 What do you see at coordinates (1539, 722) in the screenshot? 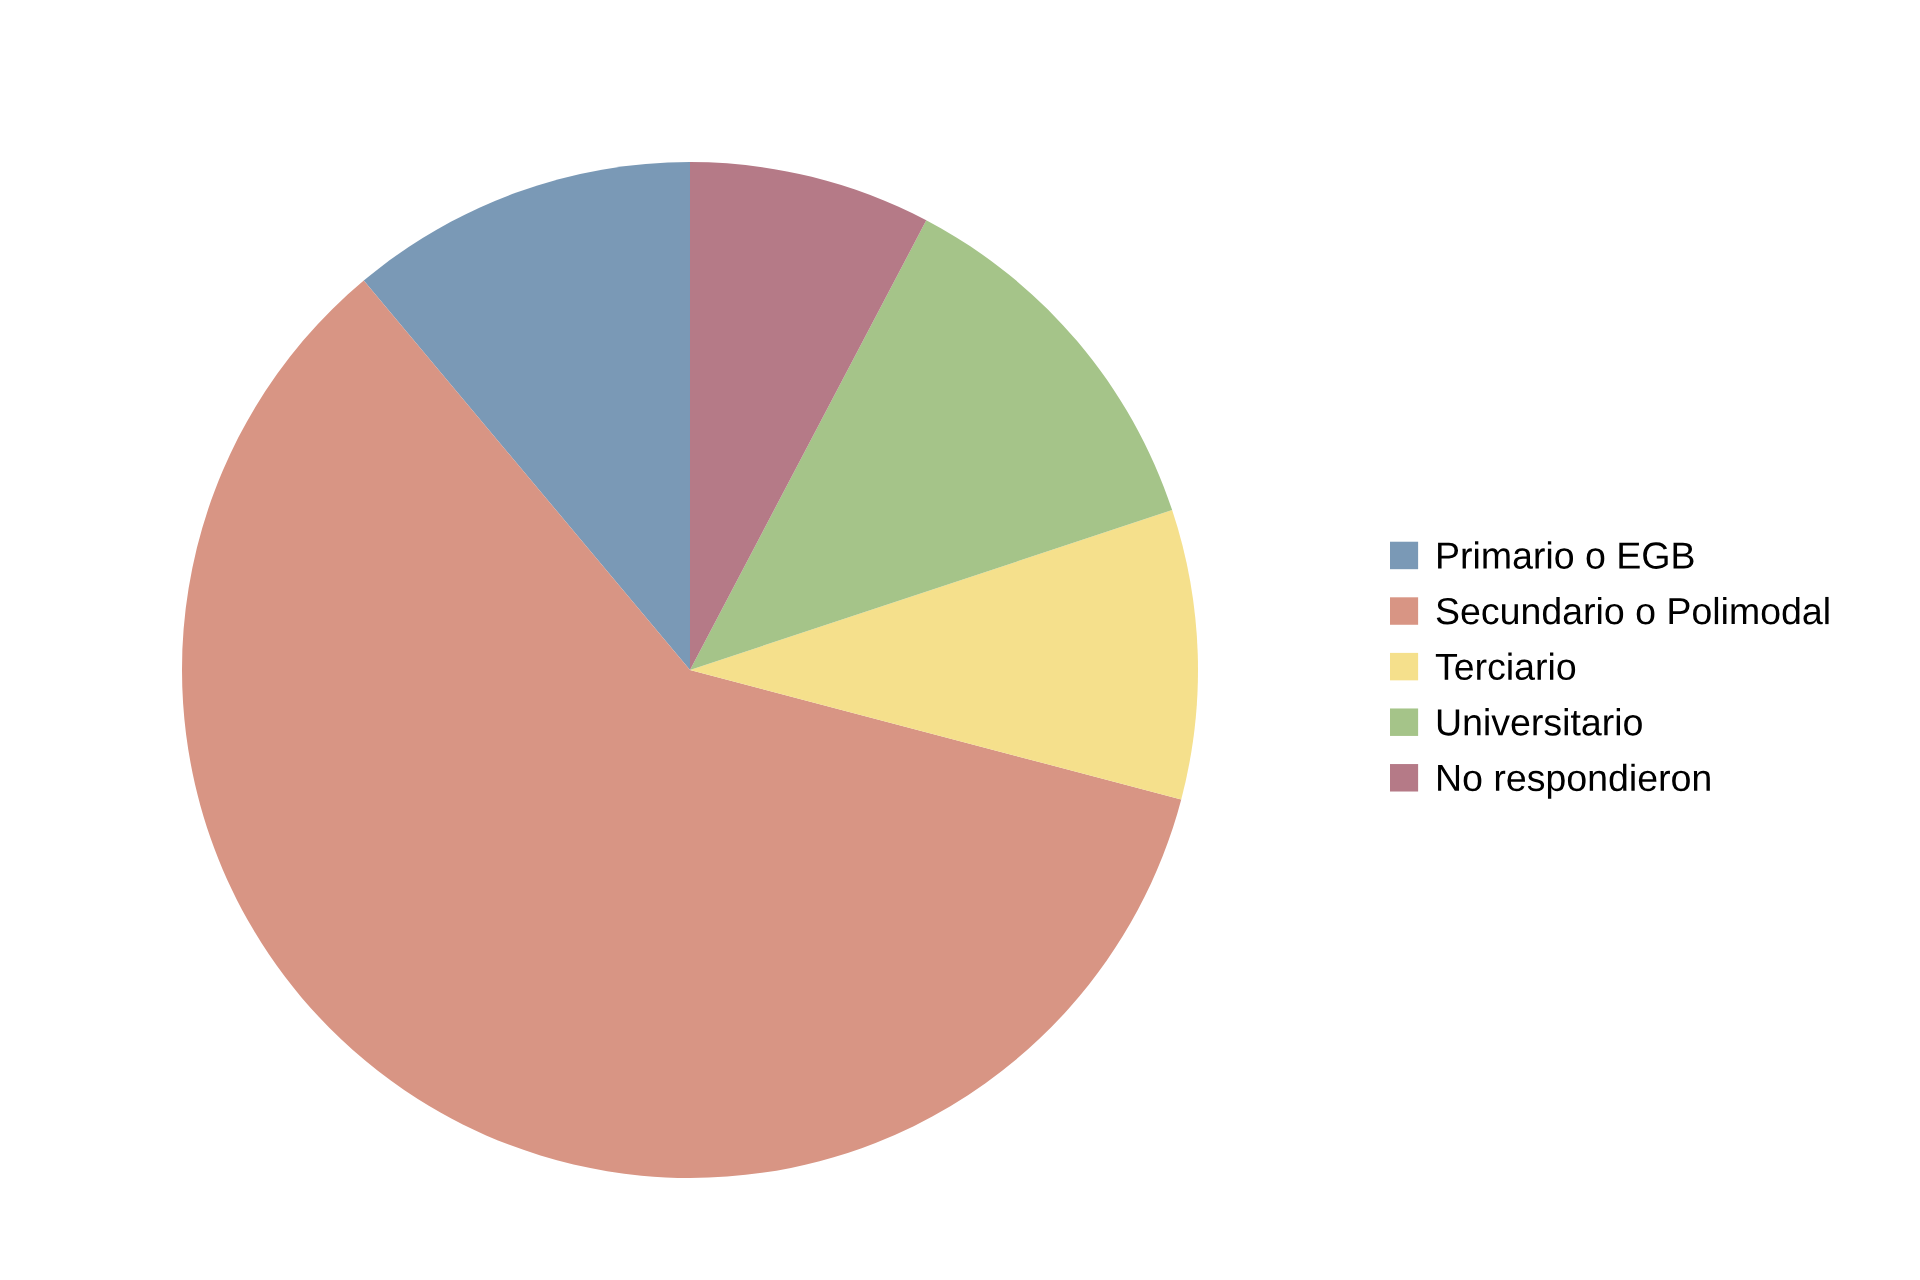
I see `legend-label: Universitario` at bounding box center [1539, 722].